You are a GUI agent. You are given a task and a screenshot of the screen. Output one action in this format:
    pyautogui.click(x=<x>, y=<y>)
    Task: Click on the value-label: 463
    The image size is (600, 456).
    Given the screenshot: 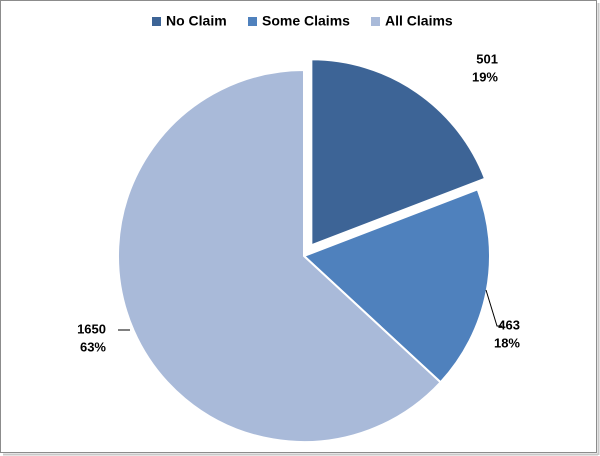 What is the action you would take?
    pyautogui.click(x=509, y=324)
    